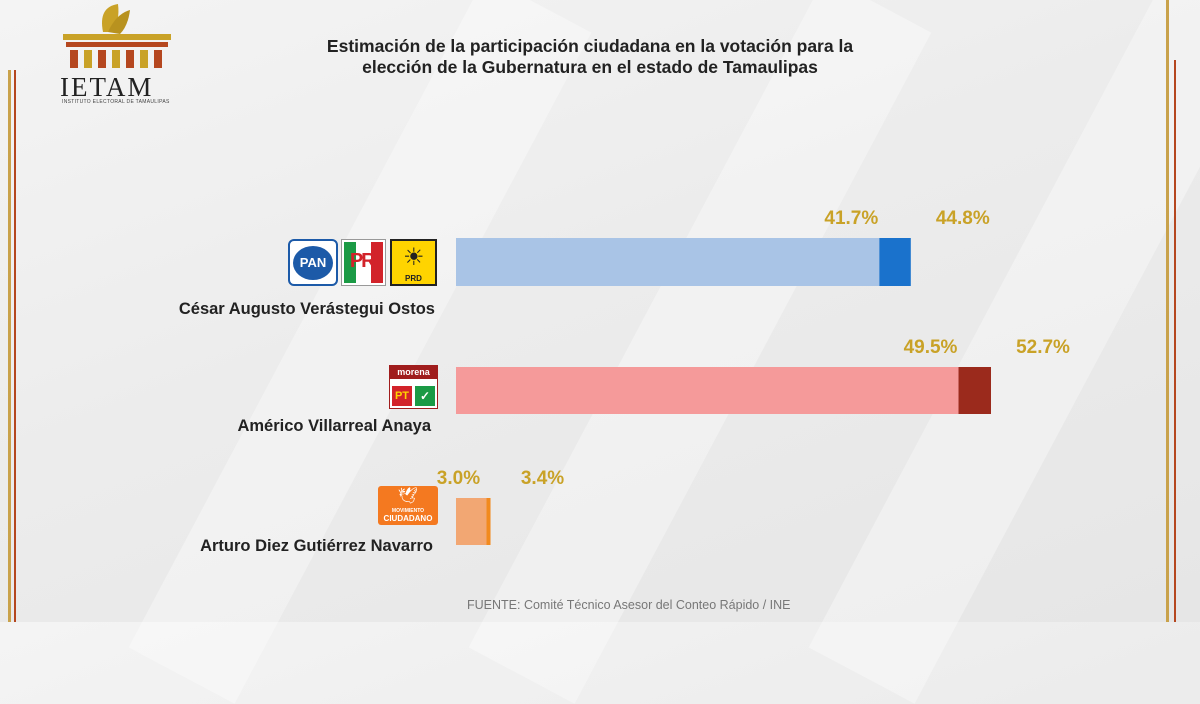 This screenshot has height=704, width=1200. Describe the element at coordinates (408, 496) in the screenshot. I see `eagle-icon: 🕊` at that location.